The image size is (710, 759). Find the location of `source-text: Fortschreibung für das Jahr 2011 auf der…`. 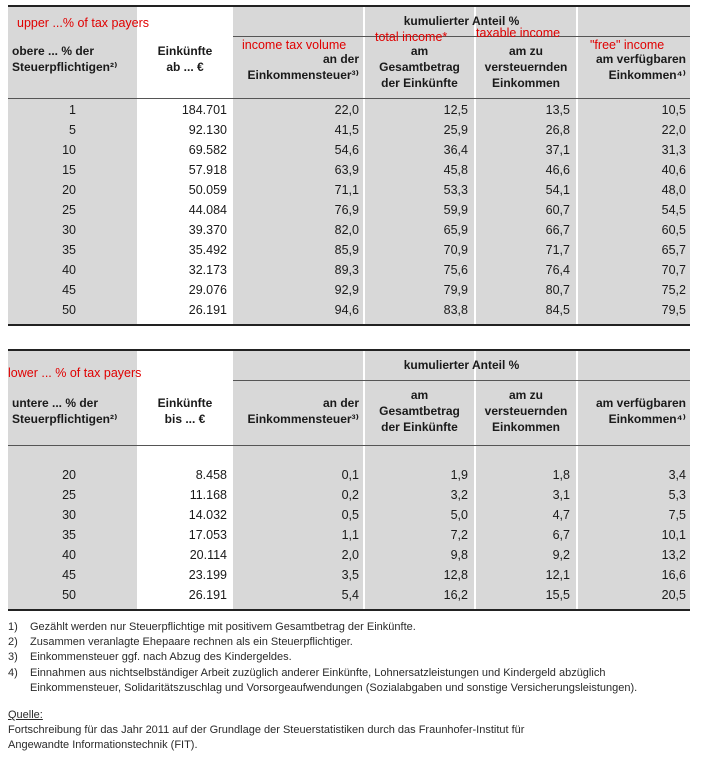

source-text: Fortschreibung für das Jahr 2011 auf der… is located at coordinates (266, 738).